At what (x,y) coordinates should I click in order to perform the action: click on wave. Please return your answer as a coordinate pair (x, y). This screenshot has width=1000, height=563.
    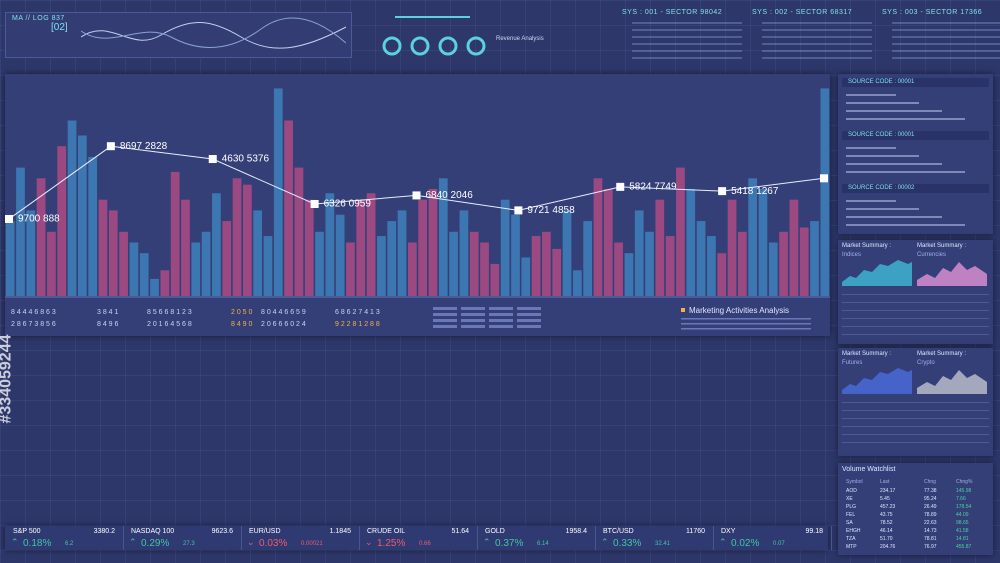
    Looking at the image, I should click on (213, 32).